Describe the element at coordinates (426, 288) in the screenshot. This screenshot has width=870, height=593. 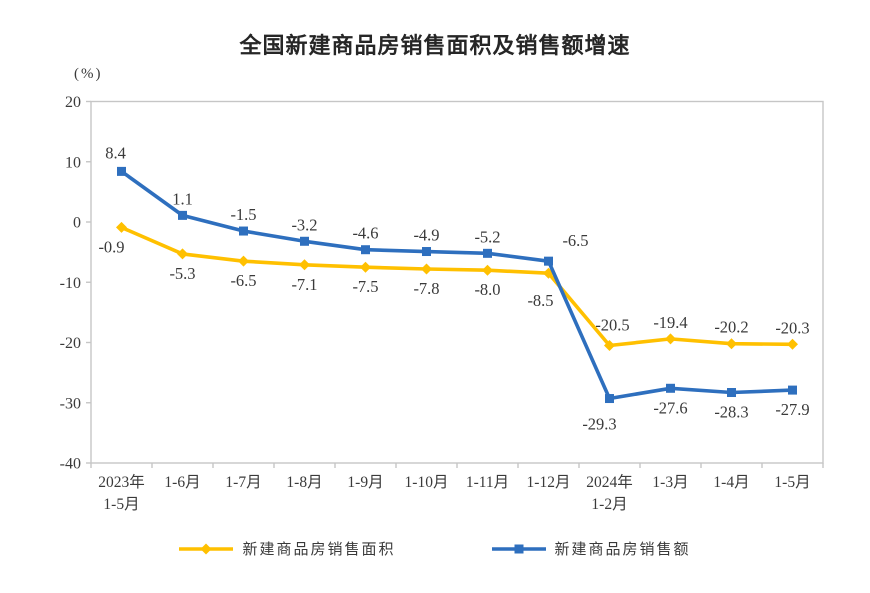
I see `data-label: -7.8` at that location.